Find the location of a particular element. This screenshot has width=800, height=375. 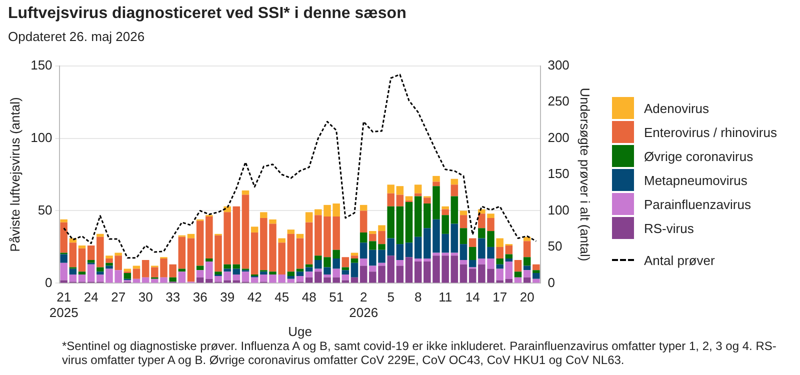

x-tick-label: 42 is located at coordinates (254, 297).